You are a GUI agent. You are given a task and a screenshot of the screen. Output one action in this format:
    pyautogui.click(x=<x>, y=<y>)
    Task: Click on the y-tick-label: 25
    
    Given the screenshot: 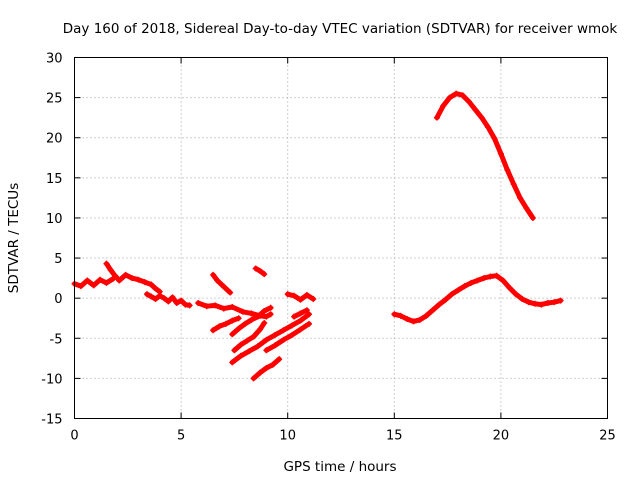 What is the action you would take?
    pyautogui.click(x=54, y=99)
    